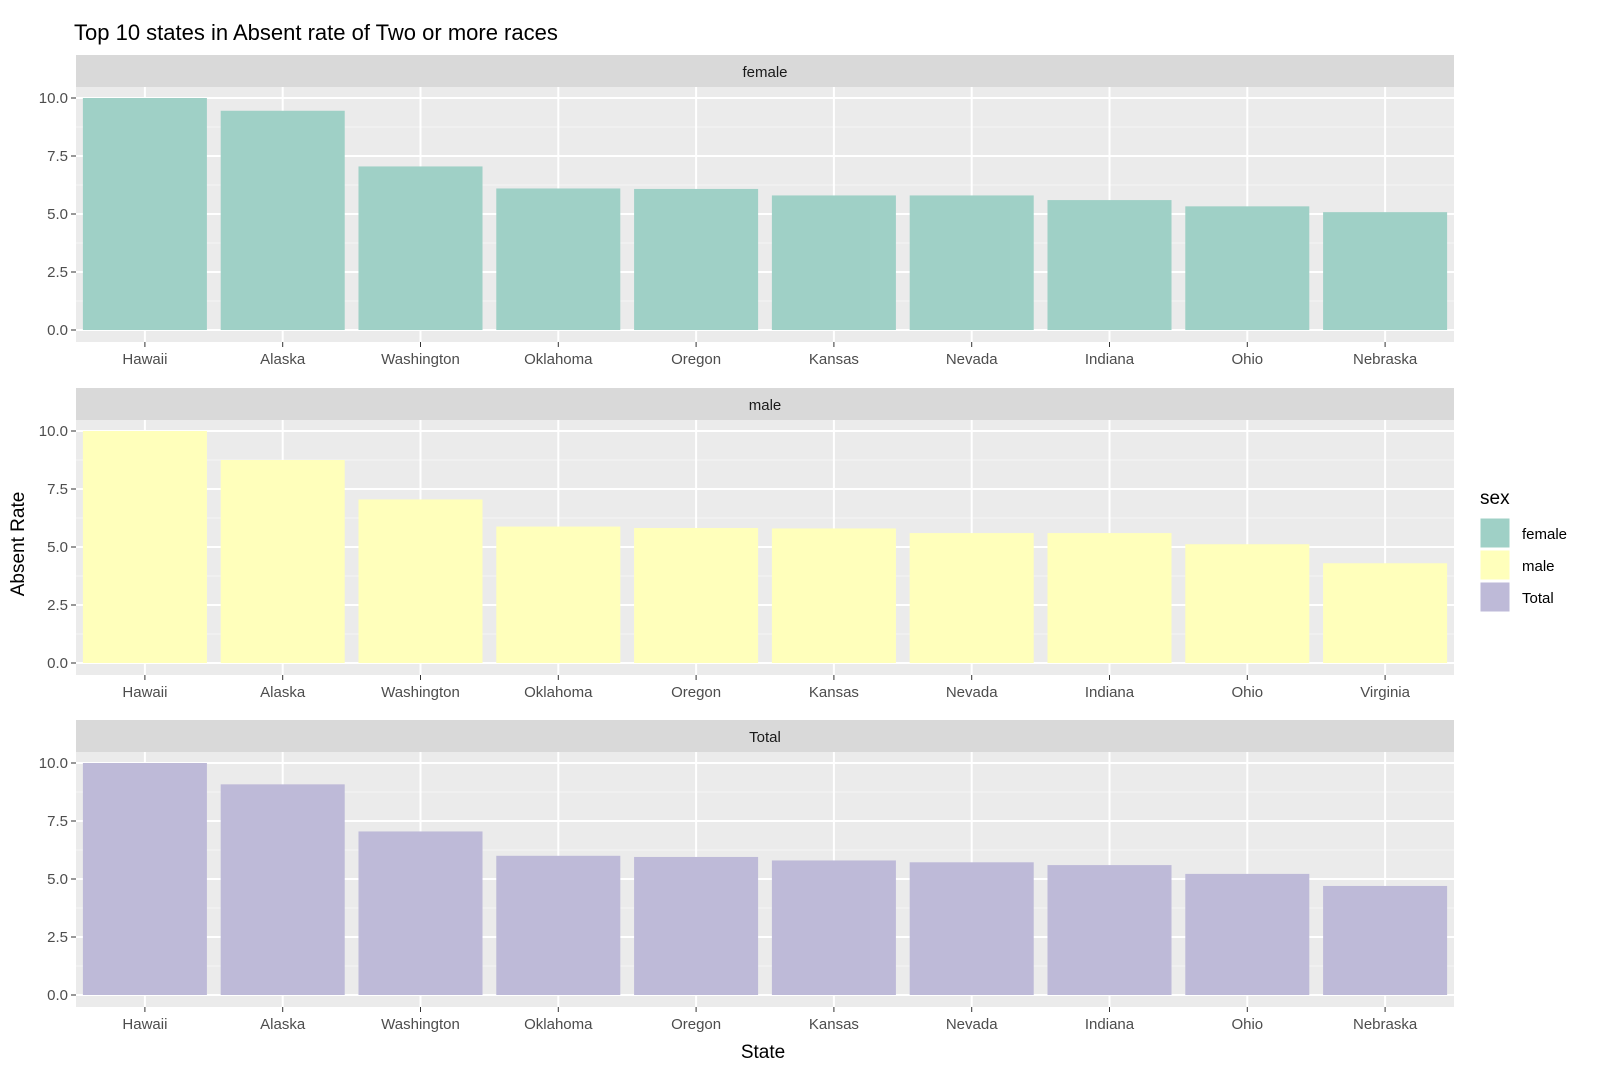 This screenshot has width=1600, height=1078. Describe the element at coordinates (1538, 566) in the screenshot. I see `legend-label-male: male` at that location.